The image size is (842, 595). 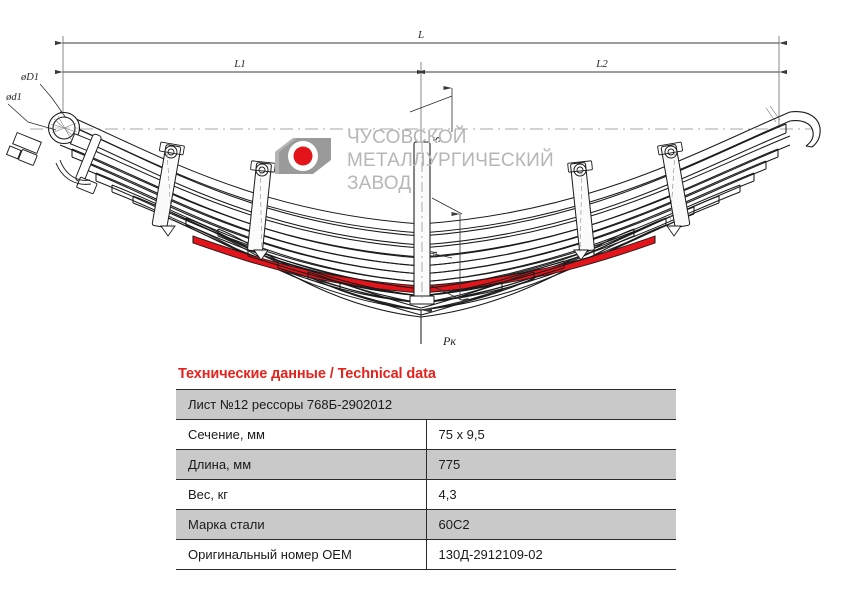 What do you see at coordinates (550, 554) in the screenshot?
I see `table-cell-value: 130Д-2912109-02` at bounding box center [550, 554].